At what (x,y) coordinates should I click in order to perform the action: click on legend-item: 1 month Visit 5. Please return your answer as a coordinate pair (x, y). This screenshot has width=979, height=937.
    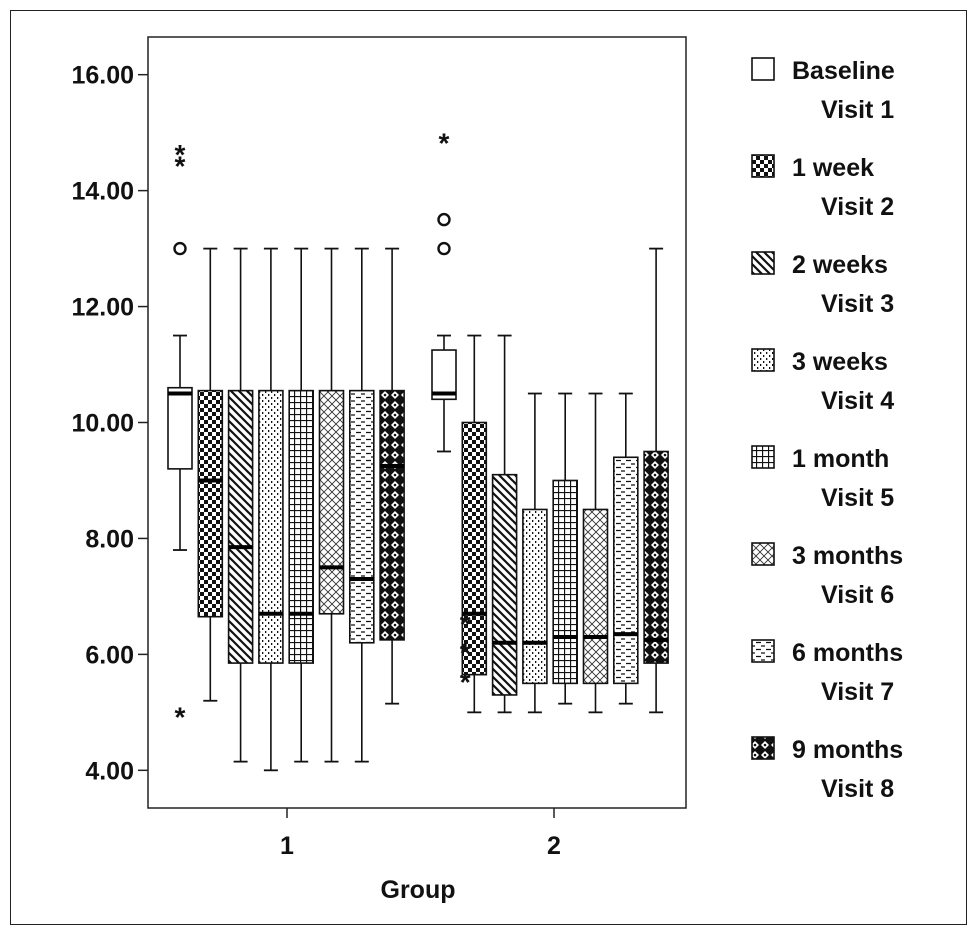
    Looking at the image, I should click on (822, 478).